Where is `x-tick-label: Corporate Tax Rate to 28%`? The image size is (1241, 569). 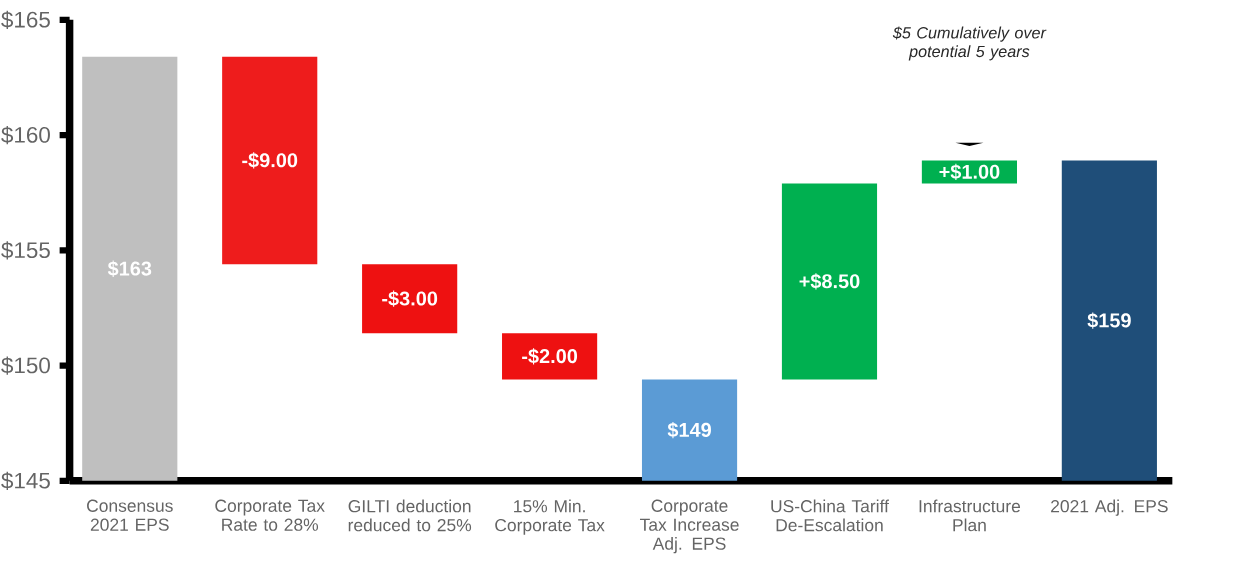
x-tick-label: Corporate Tax Rate to 28% is located at coordinates (270, 515).